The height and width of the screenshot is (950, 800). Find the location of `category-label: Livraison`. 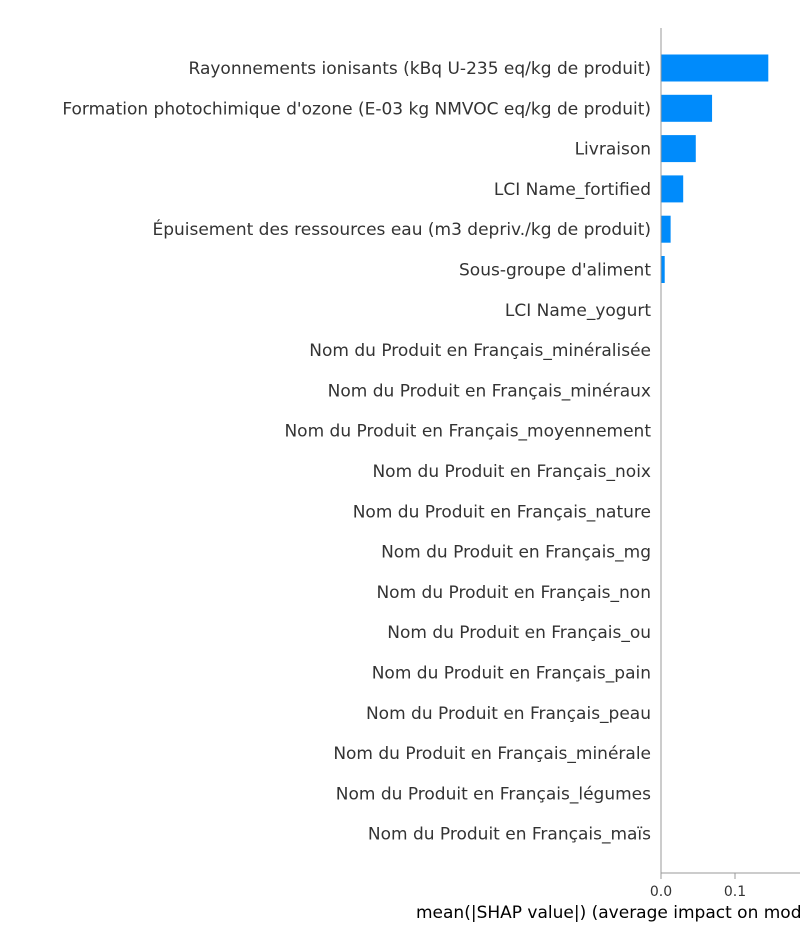

category-label: Livraison is located at coordinates (613, 150).